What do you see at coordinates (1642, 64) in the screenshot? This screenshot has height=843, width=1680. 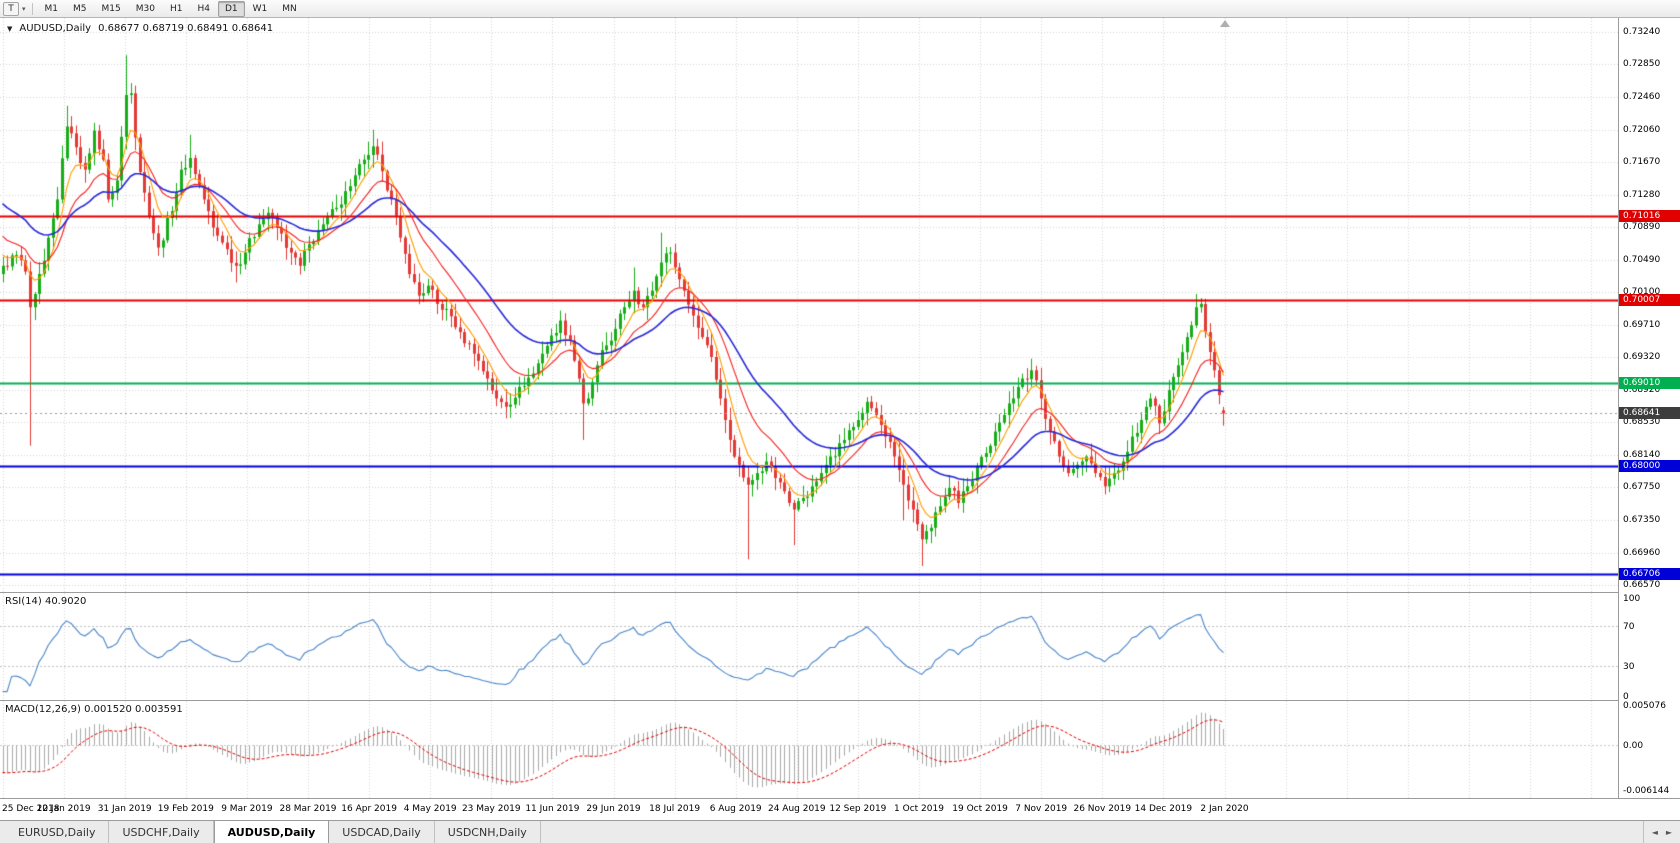 I see `price-axis-label: 0.72850` at bounding box center [1642, 64].